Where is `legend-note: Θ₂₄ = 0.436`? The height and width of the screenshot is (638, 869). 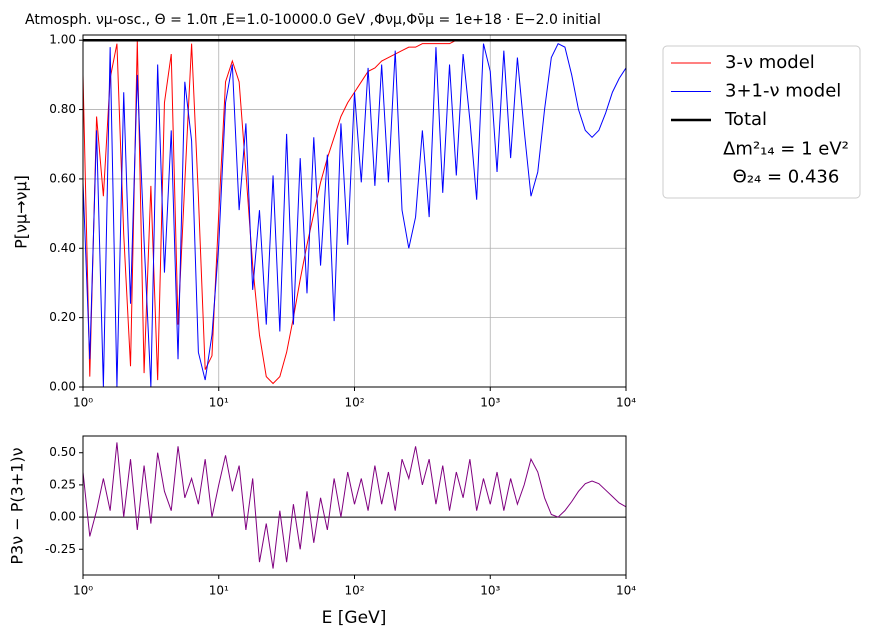
legend-note: Θ₂₄ = 0.436 is located at coordinates (786, 177).